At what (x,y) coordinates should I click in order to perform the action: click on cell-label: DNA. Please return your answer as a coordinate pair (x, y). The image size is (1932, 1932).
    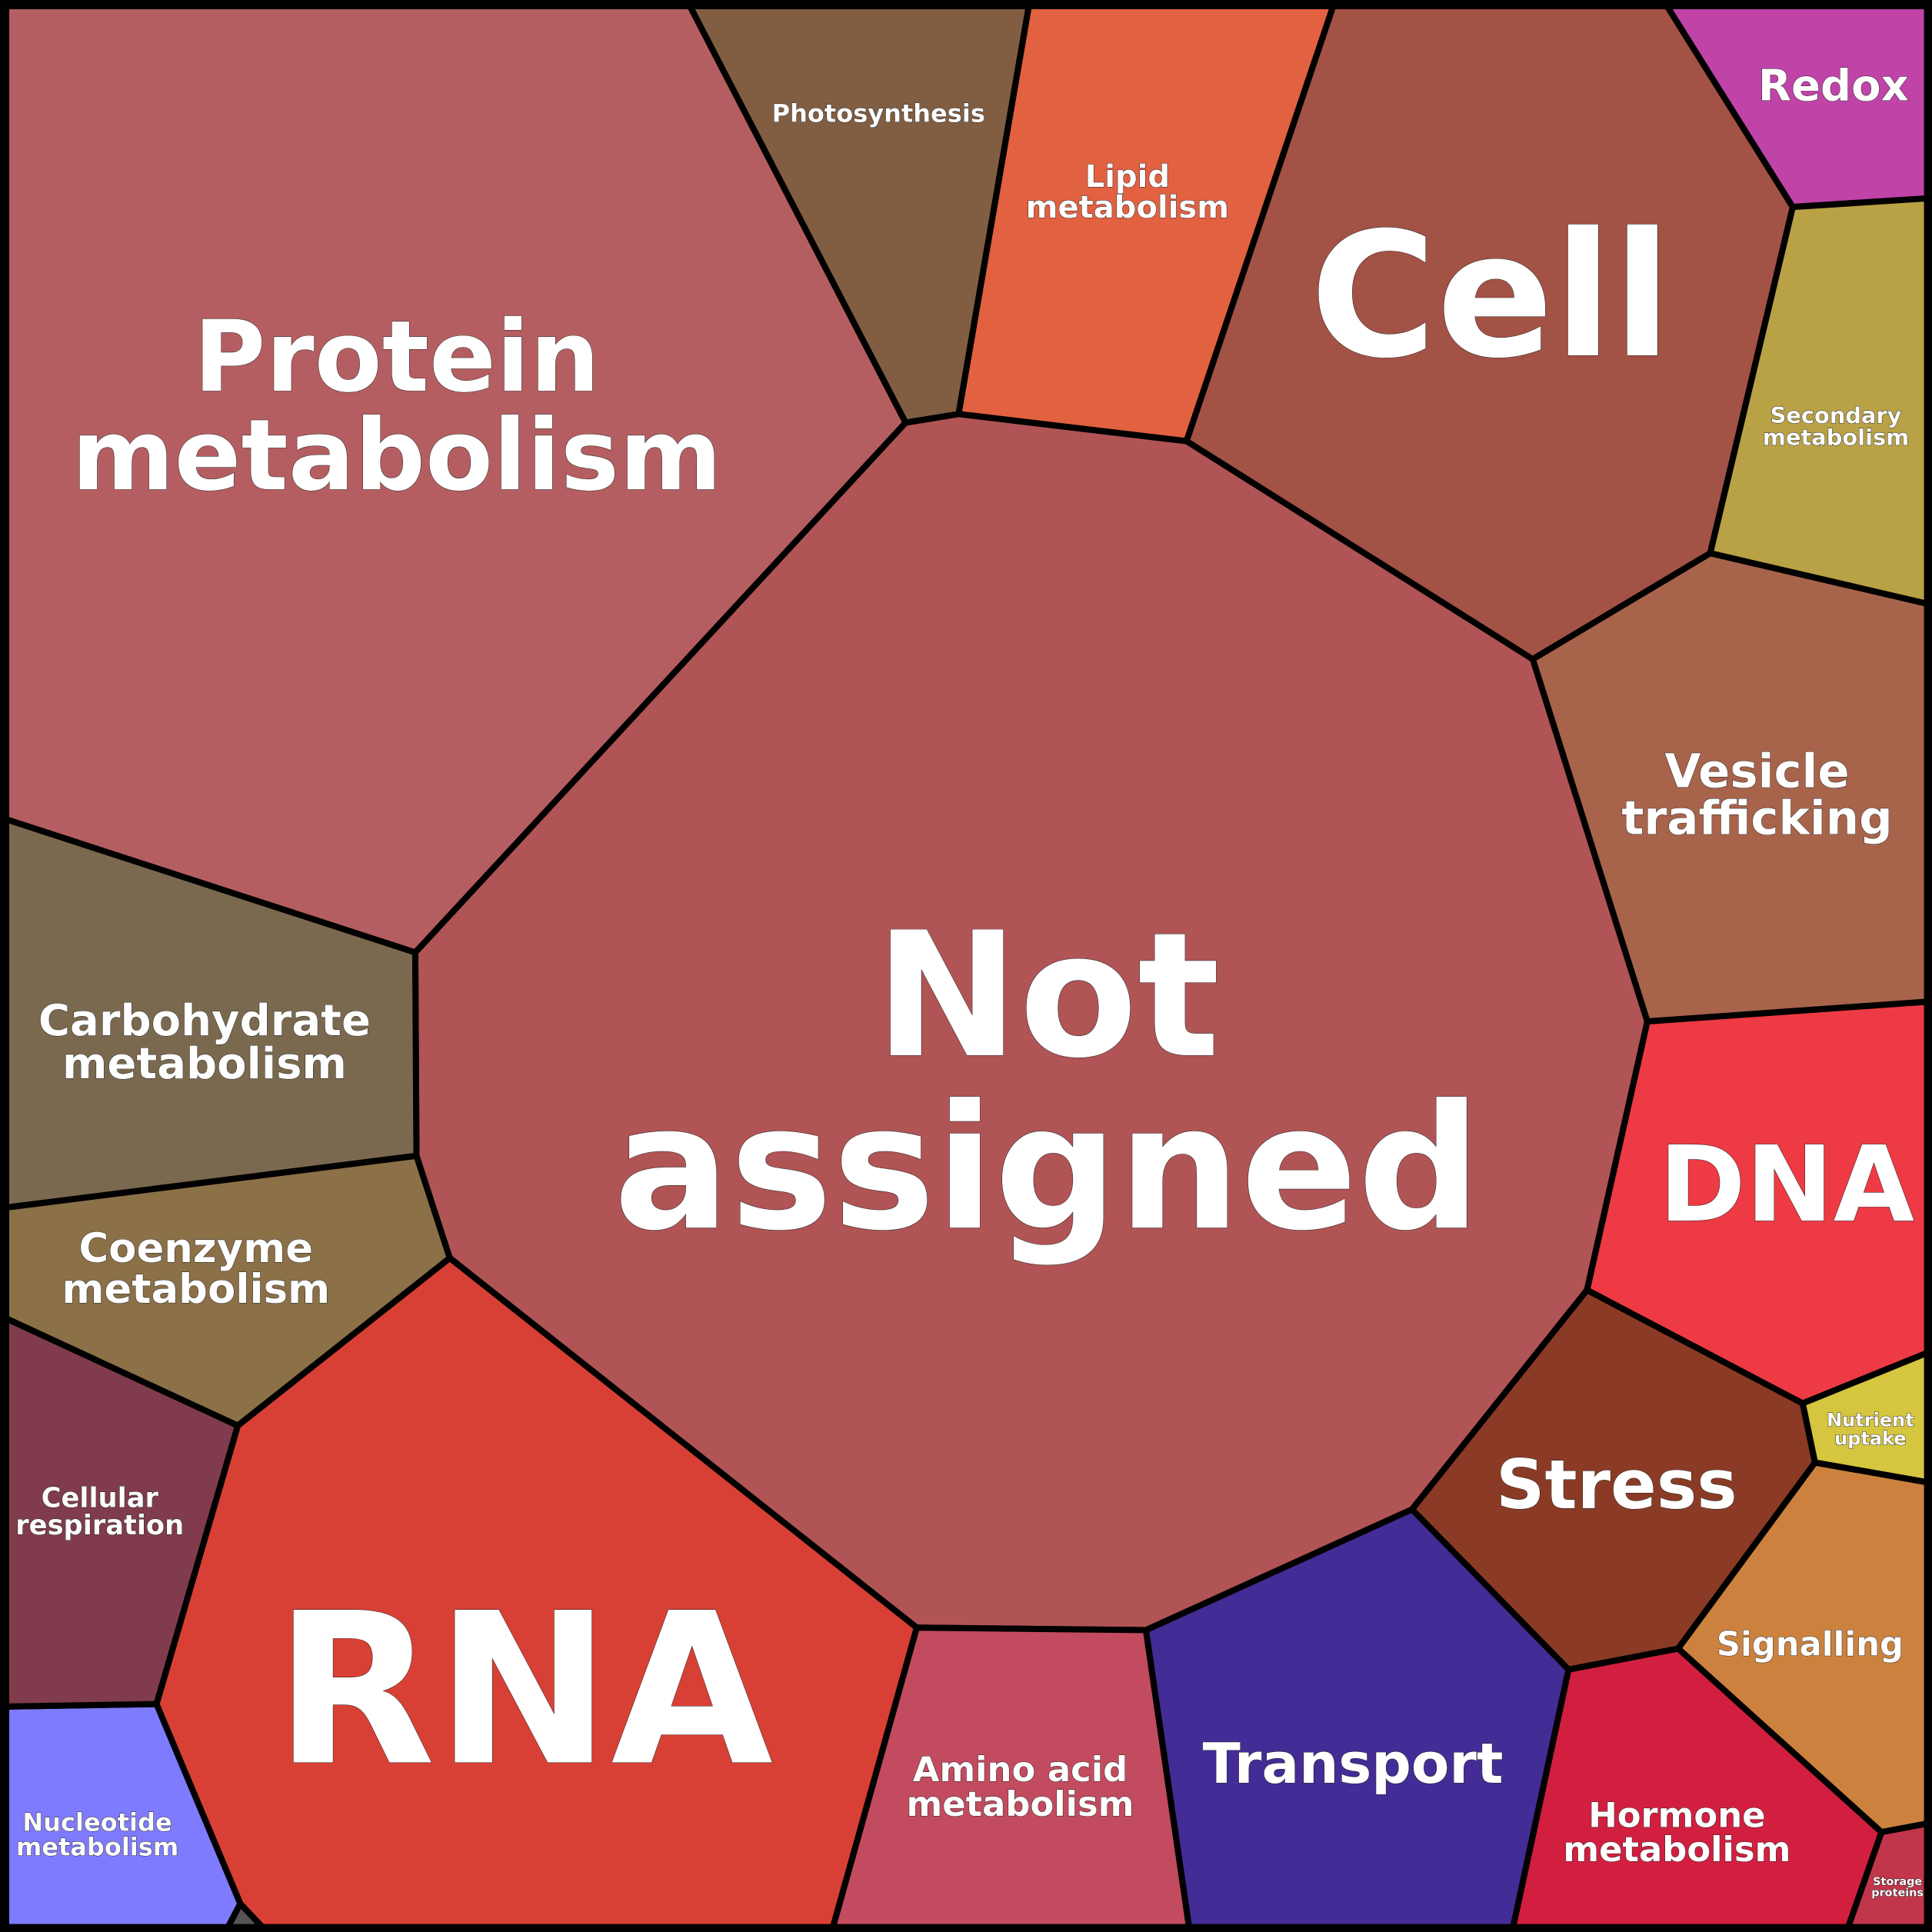
    Looking at the image, I should click on (1786, 1185).